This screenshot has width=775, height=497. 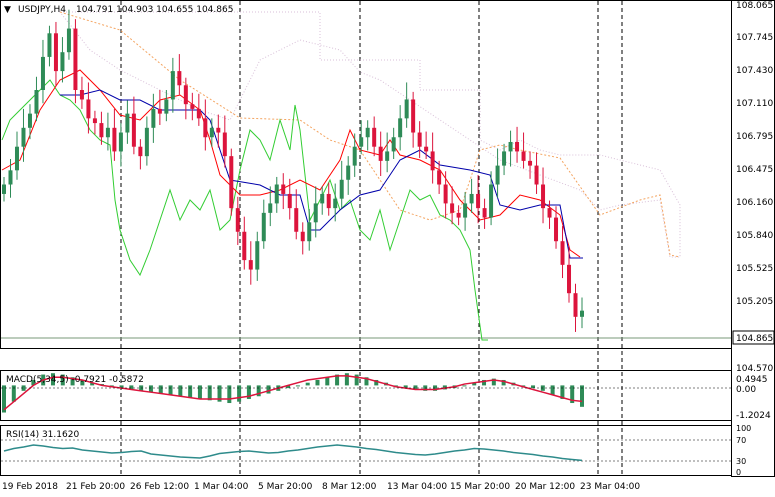 What do you see at coordinates (154, 10) in the screenshot?
I see `ohlc-values: 104.791 104.903 104.655 104.865` at bounding box center [154, 10].